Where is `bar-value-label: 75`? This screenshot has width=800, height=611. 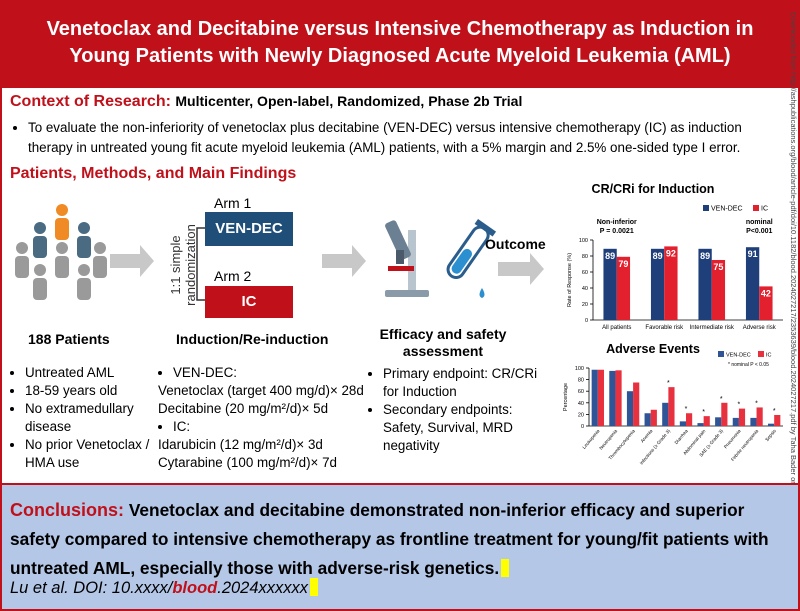 bar-value-label: 75 is located at coordinates (718, 267).